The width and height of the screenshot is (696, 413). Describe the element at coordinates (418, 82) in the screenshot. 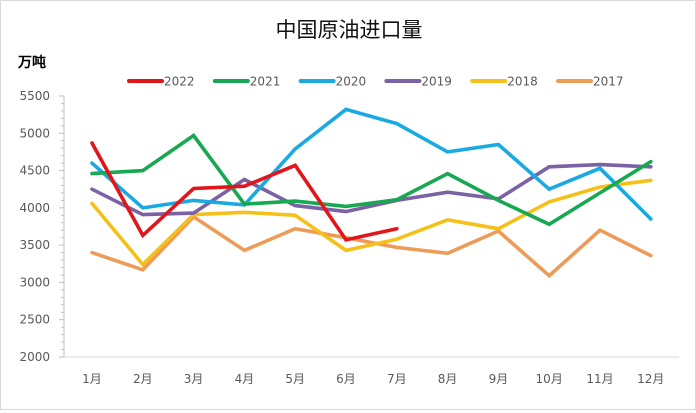

I see `legend-item-2019: 2019` at that location.